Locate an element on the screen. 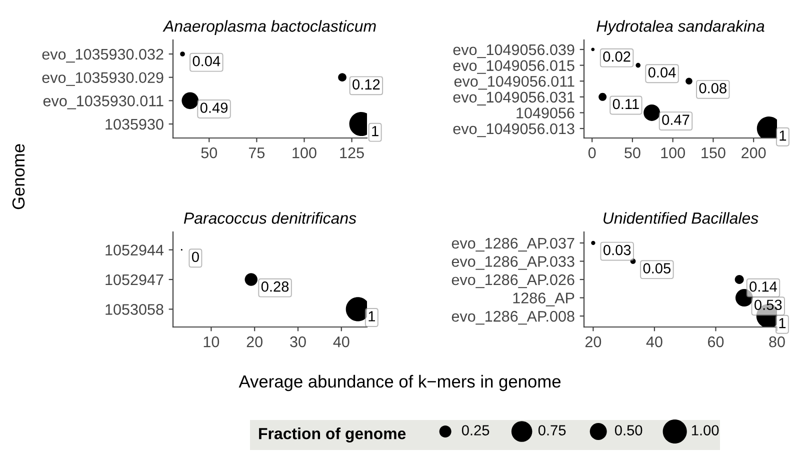 This screenshot has width=800, height=465. y-axis-title: Genome is located at coordinates (18, 177).